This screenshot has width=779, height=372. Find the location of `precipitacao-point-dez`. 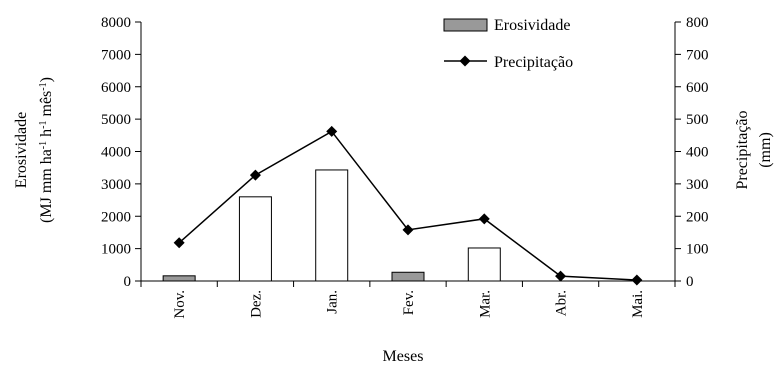

precipitacao-point-dez is located at coordinates (255, 175).